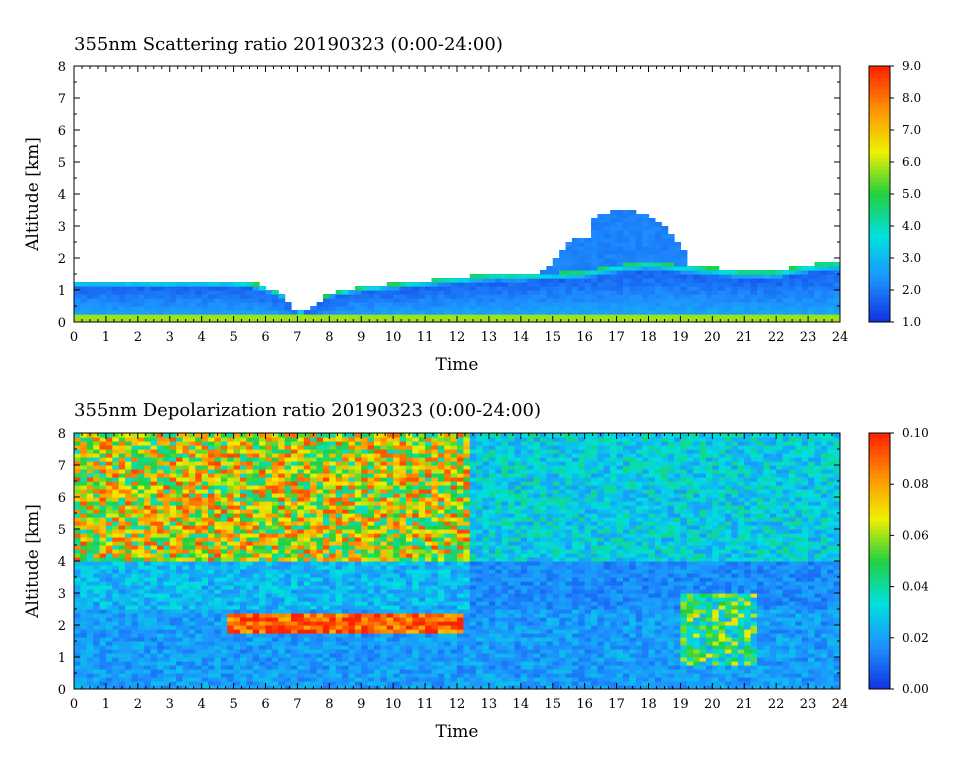 The width and height of the screenshot is (960, 770). I want to click on x-tick-label: 7, so click(297, 337).